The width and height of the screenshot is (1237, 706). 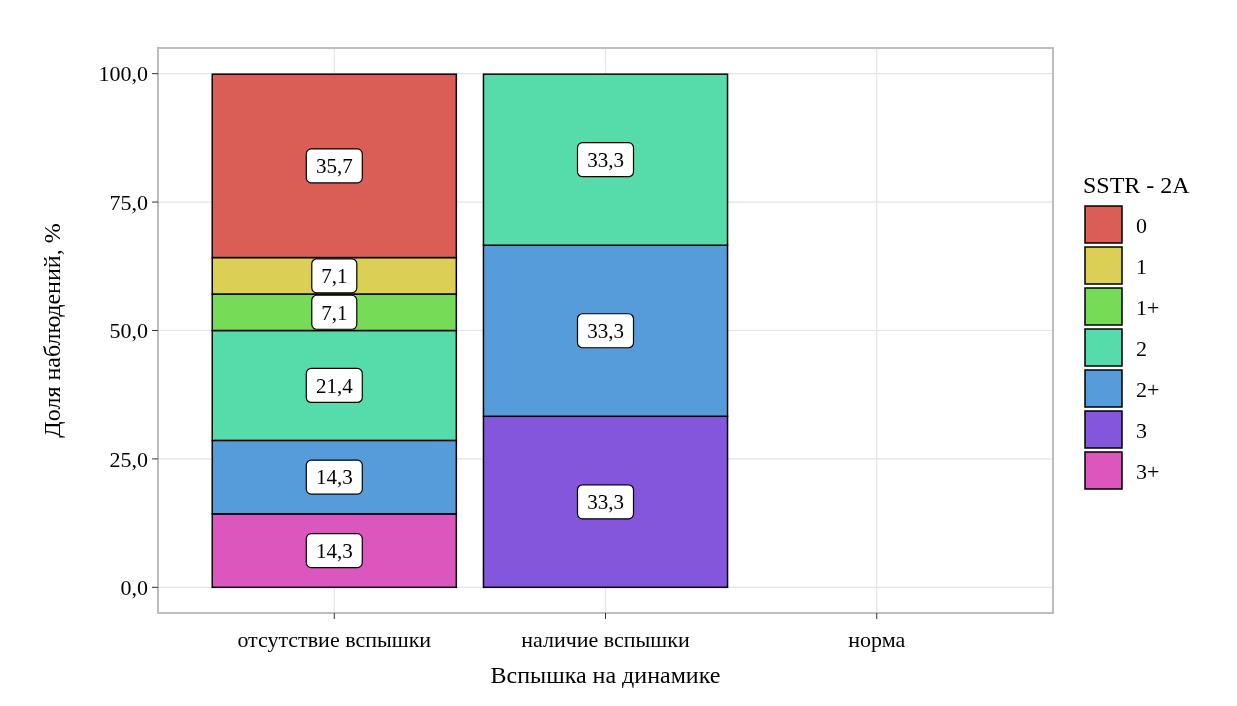 What do you see at coordinates (334, 166) in the screenshot?
I see `data-label: 35,7` at bounding box center [334, 166].